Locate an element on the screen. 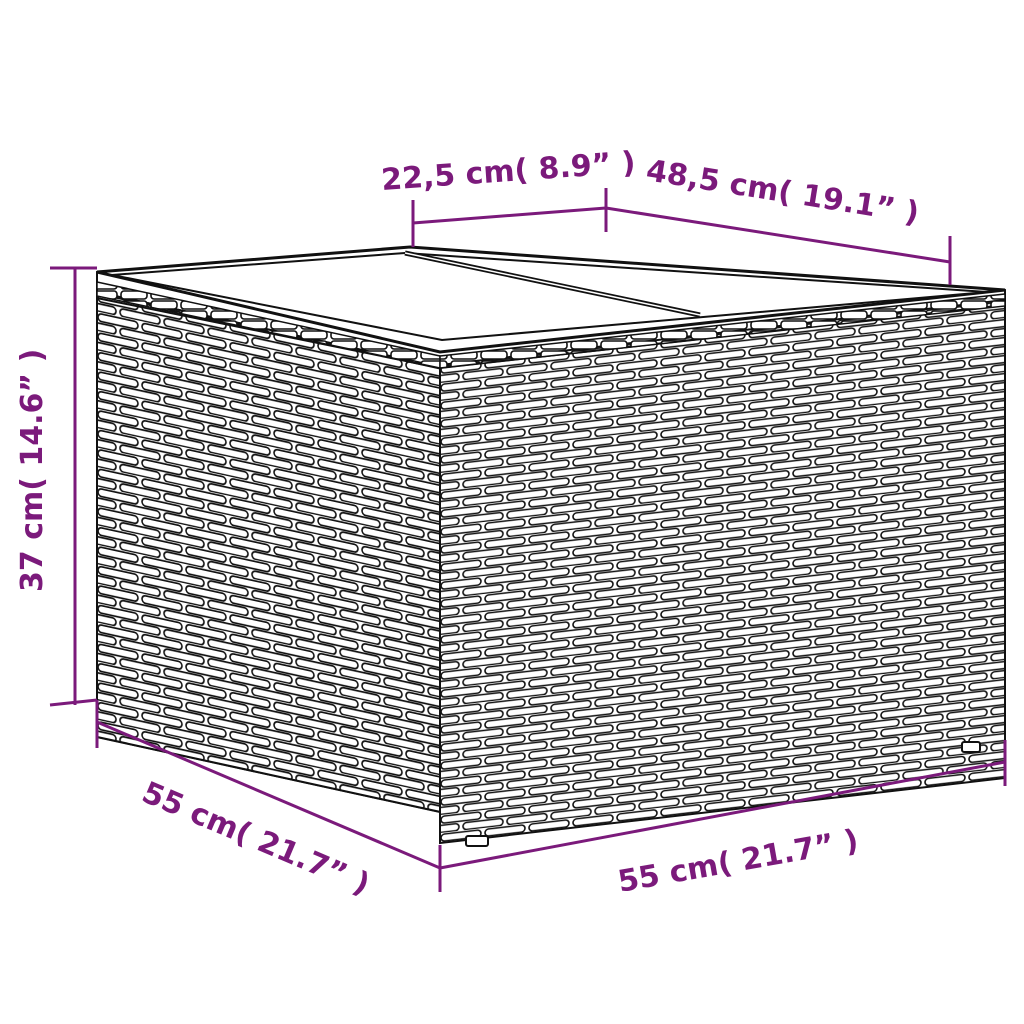 The width and height of the screenshot is (1024, 1024). height-label: 37 cm( 14.6” ) is located at coordinates (32, 470).